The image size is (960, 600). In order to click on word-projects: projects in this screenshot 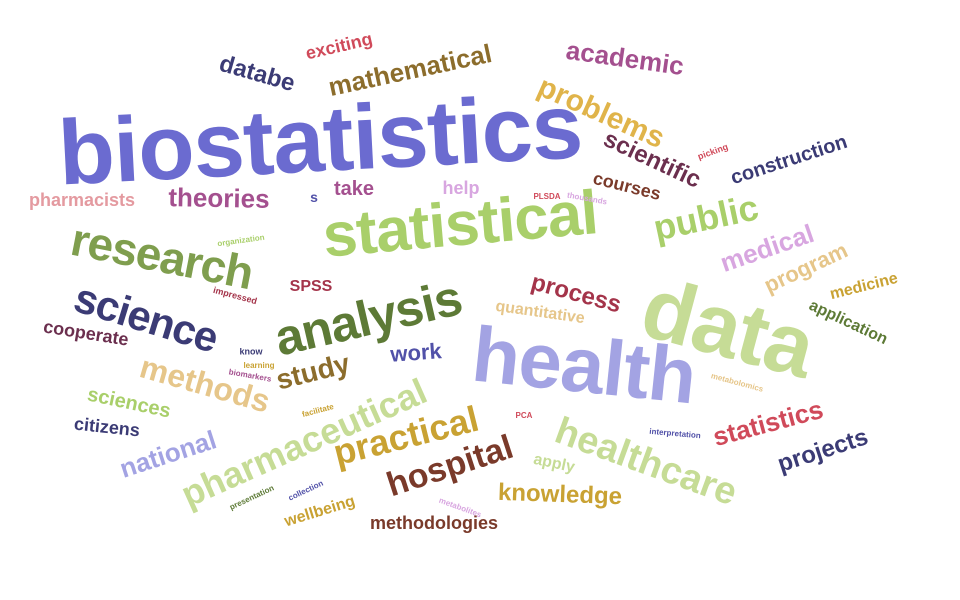, I will do `click(823, 450)`.